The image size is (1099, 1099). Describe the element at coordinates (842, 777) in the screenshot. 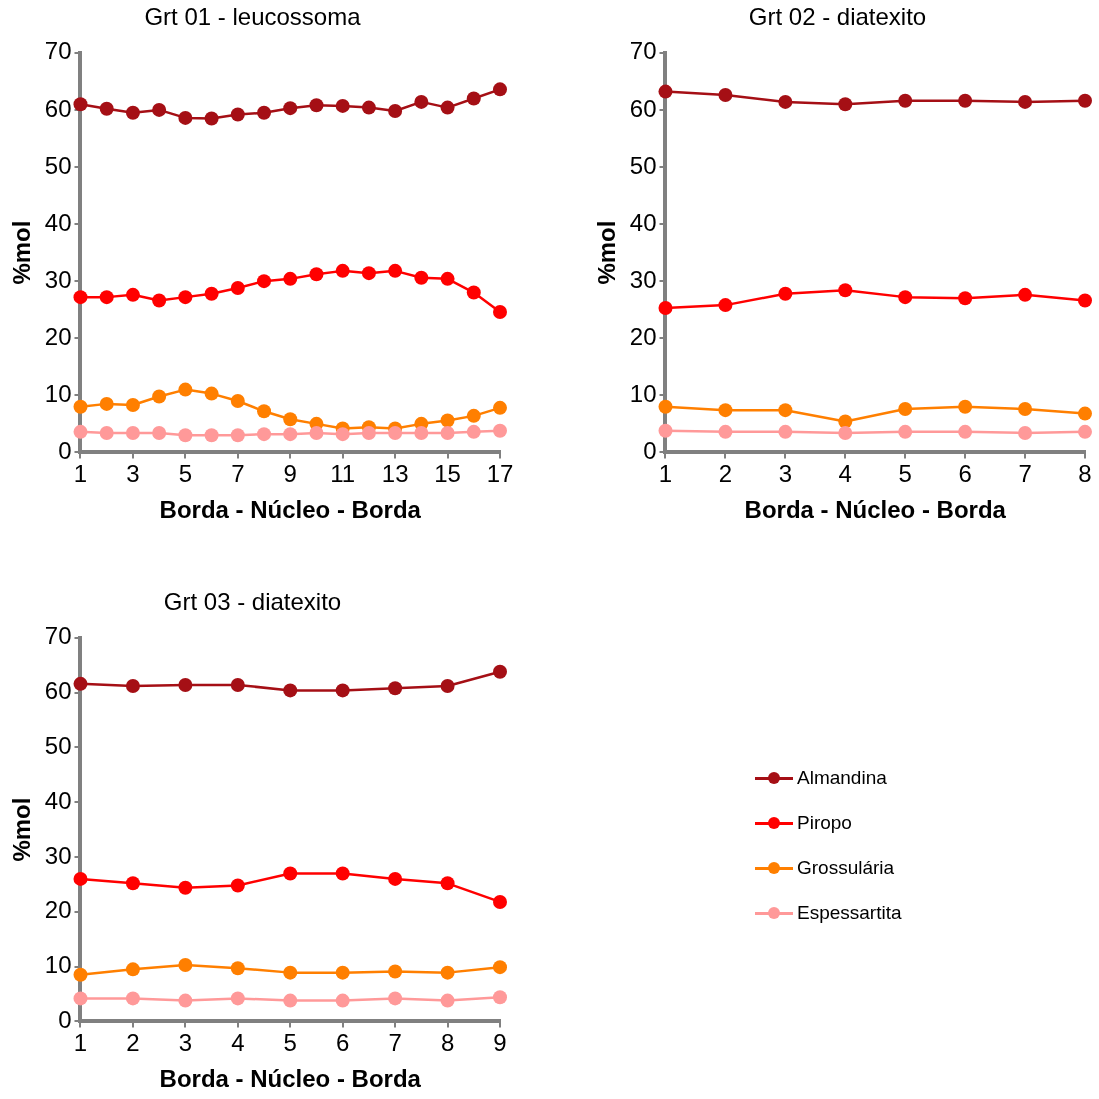

I see `legend-label: Almandina` at that location.